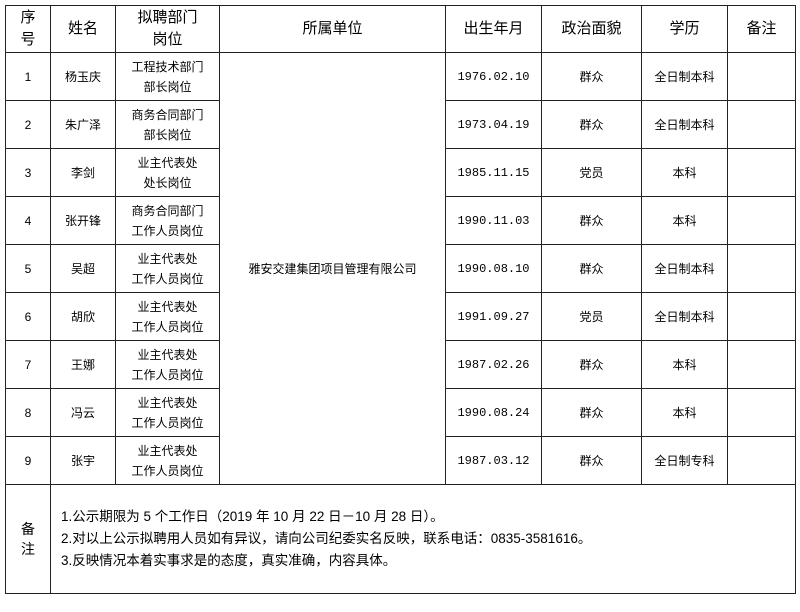  Describe the element at coordinates (332, 29) in the screenshot. I see `header-unit: 所属单位` at that location.